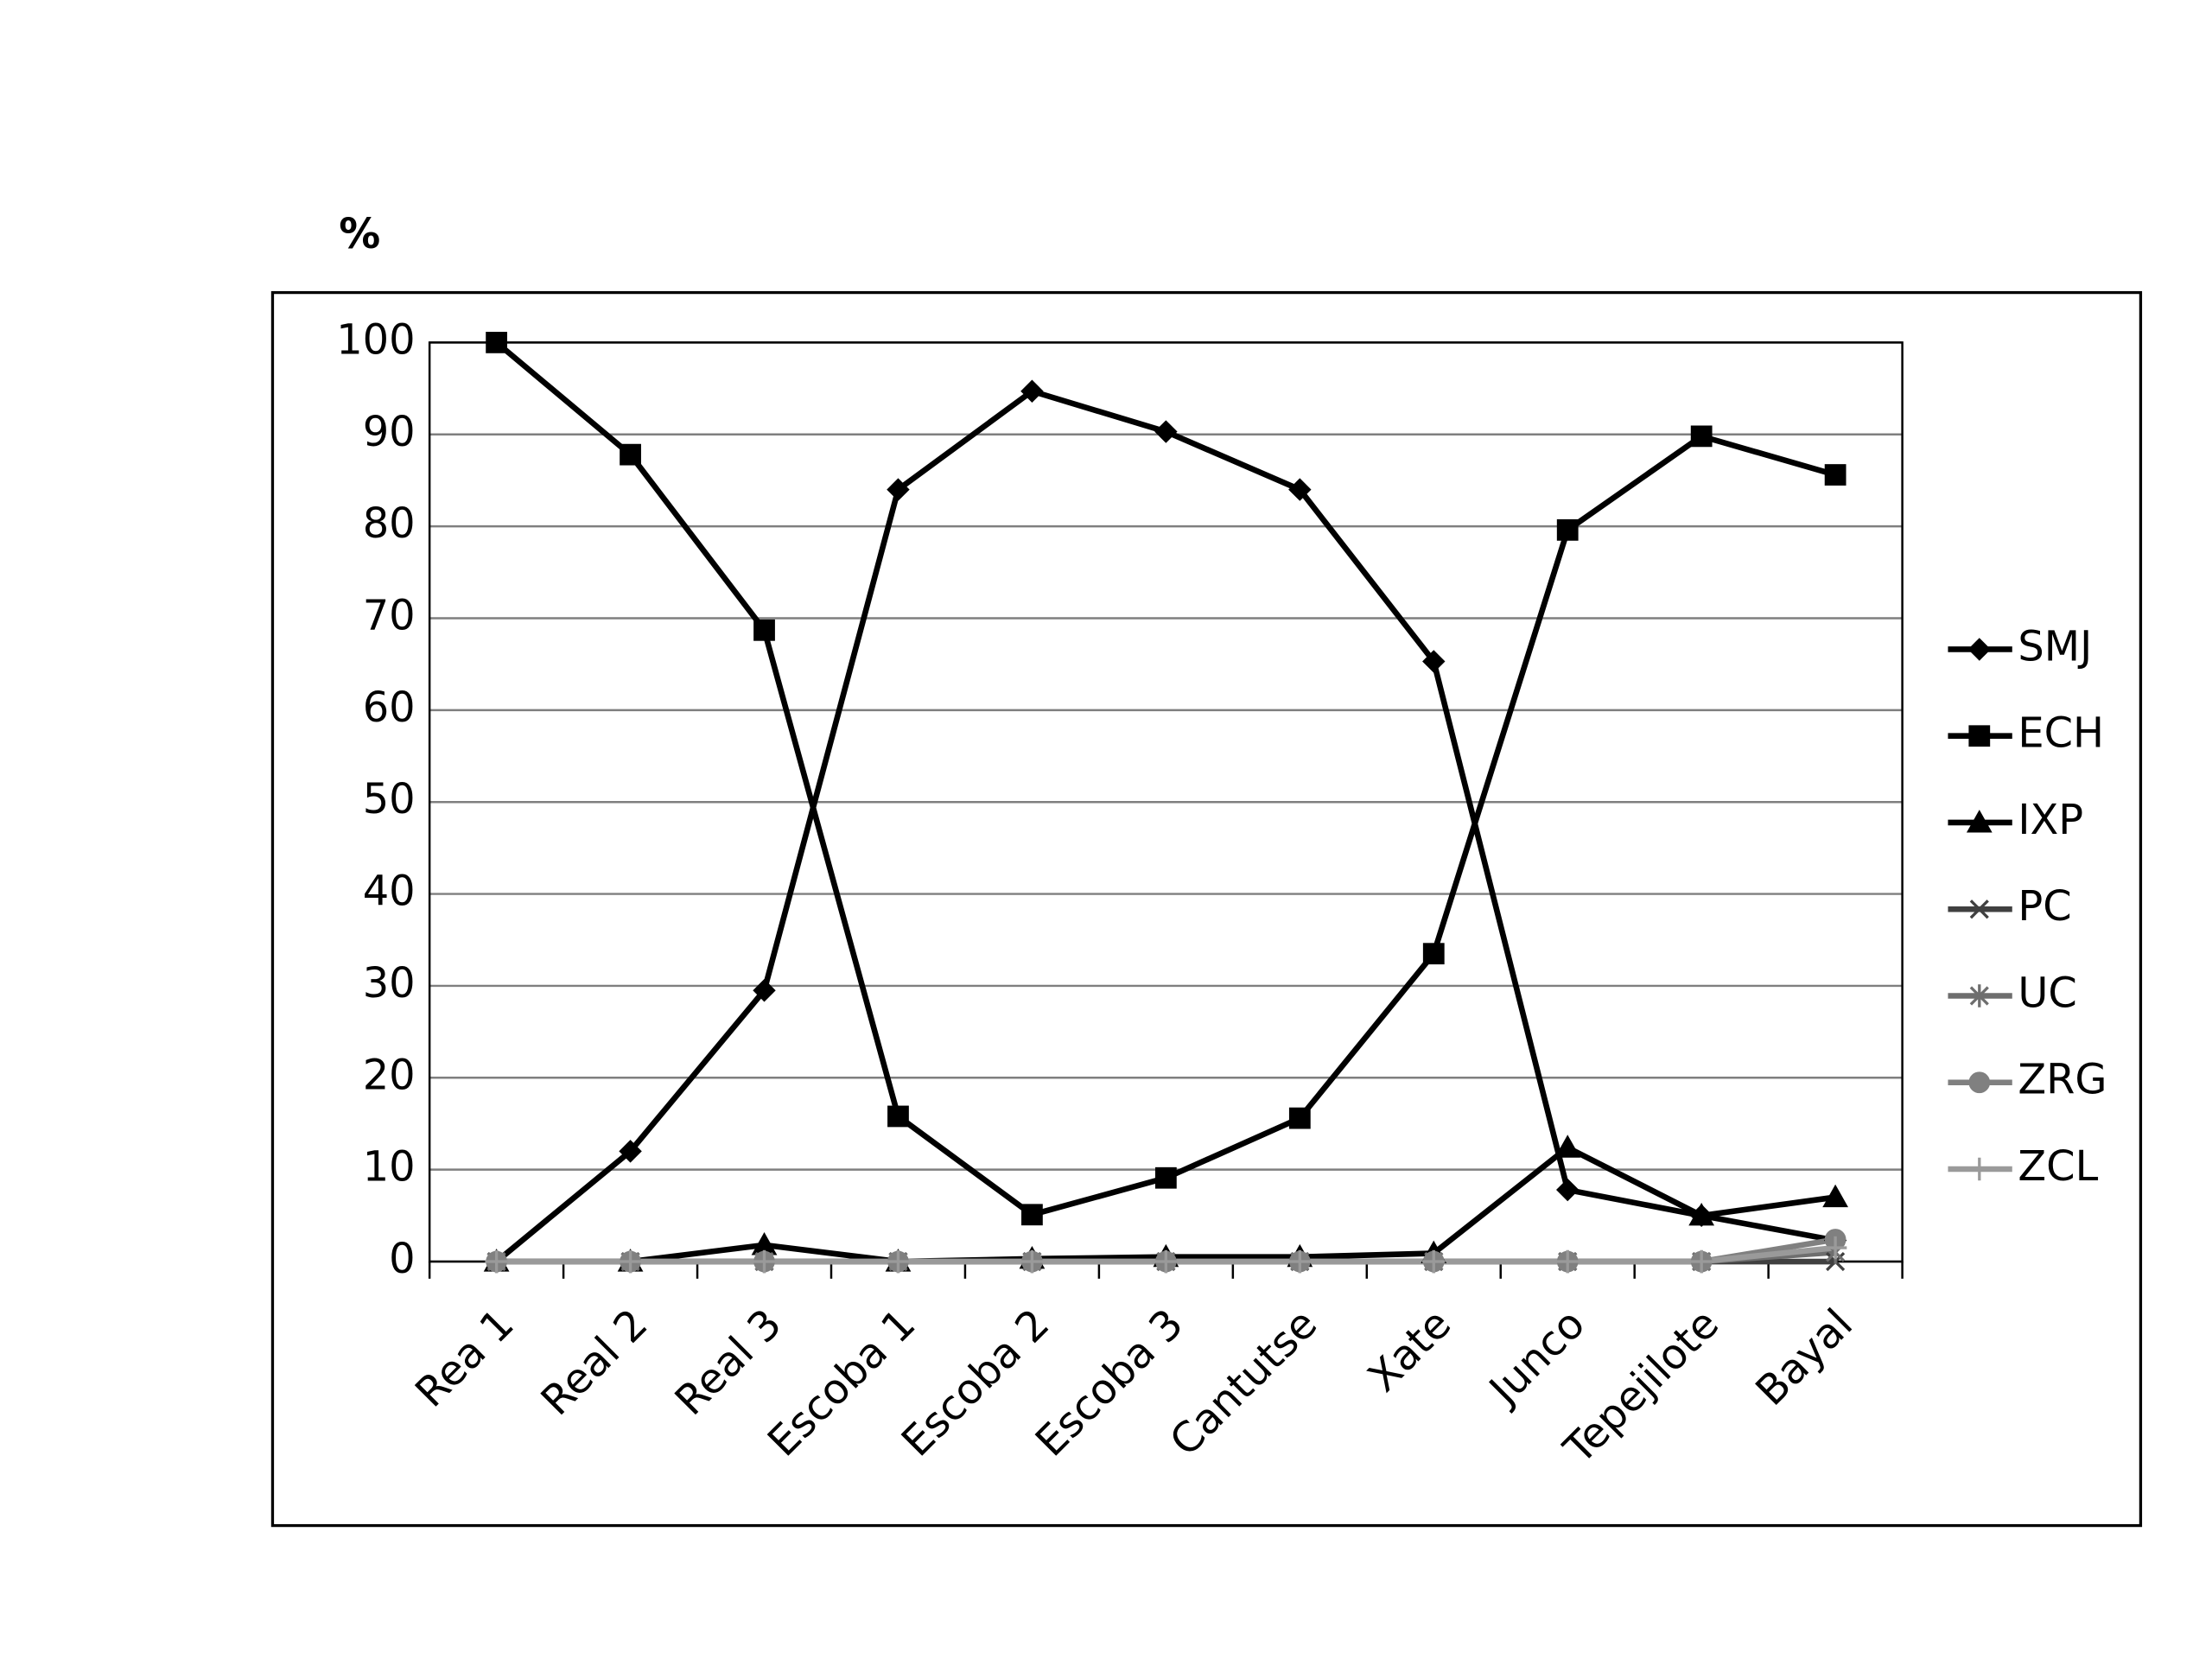  I want to click on y-tick-label: 60, so click(389, 708).